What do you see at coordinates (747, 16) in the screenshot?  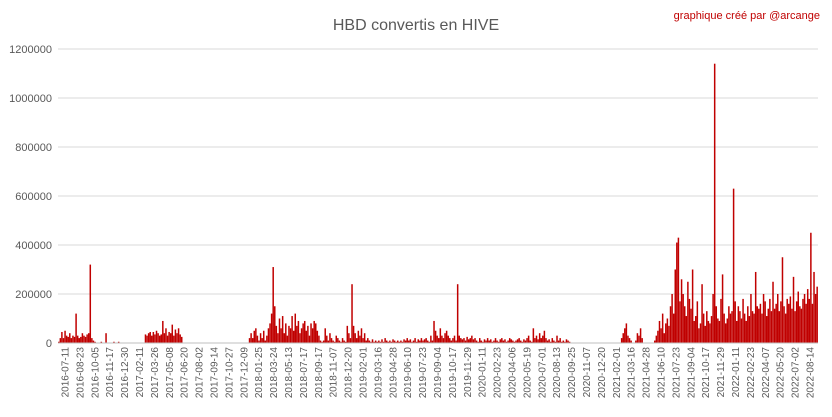 I see `chart-credit: graphique créé par @arcange` at bounding box center [747, 16].